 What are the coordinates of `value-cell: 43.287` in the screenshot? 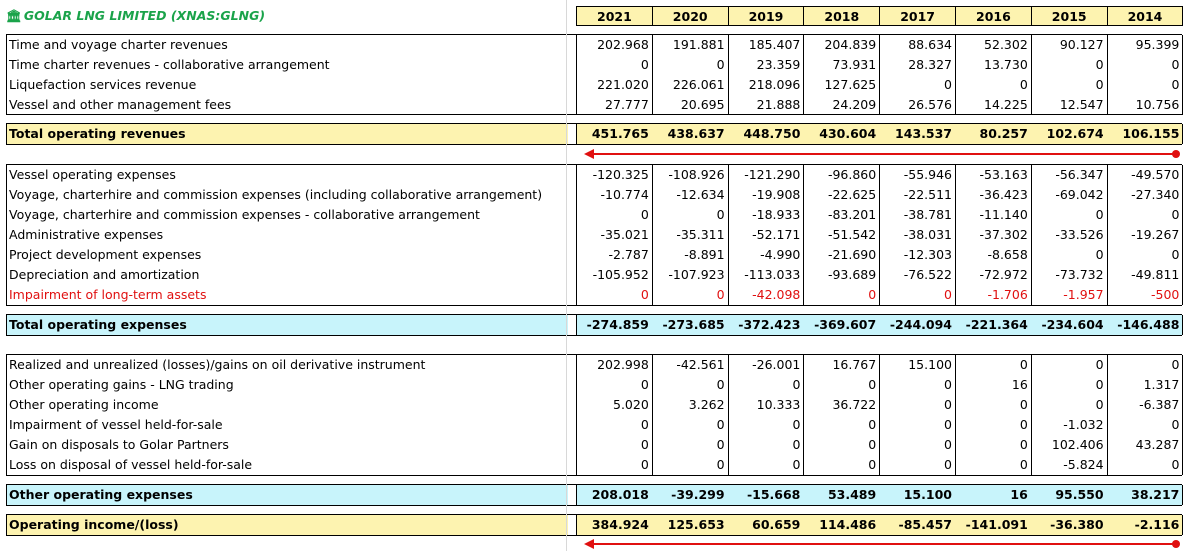 It's located at (1145, 445).